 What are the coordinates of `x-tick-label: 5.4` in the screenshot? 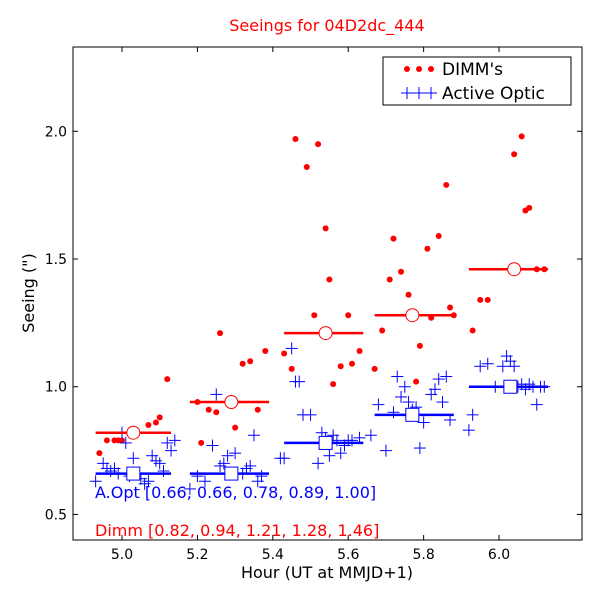 It's located at (273, 555).